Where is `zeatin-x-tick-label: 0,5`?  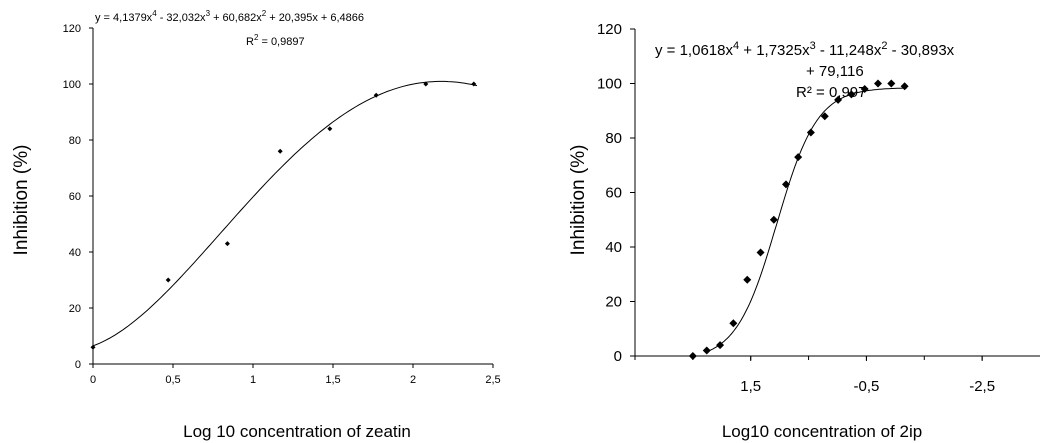
zeatin-x-tick-label: 0,5 is located at coordinates (172, 380).